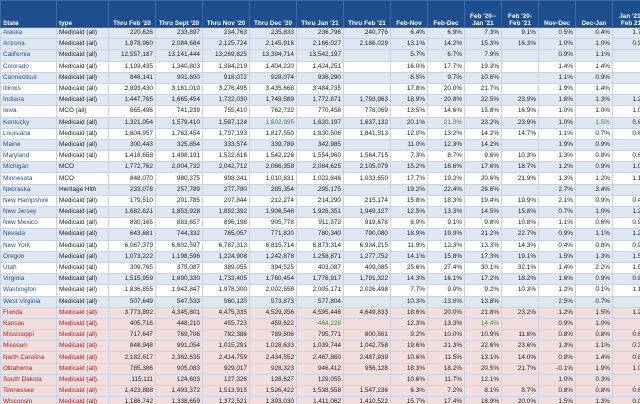 The image size is (640, 404). What do you see at coordinates (226, 178) in the screenshot?
I see `value-cell: 998,341` at bounding box center [226, 178].